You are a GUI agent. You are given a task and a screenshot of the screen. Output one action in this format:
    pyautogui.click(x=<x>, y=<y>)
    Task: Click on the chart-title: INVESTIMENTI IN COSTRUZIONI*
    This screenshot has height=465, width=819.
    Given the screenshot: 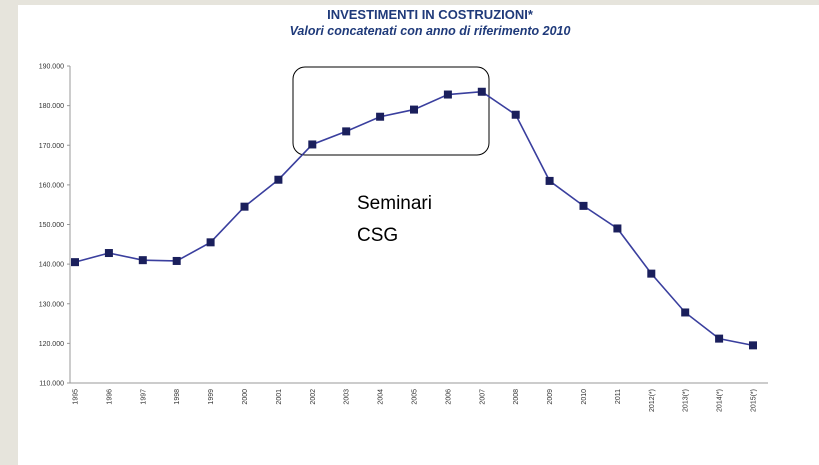 What is the action you would take?
    pyautogui.click(x=430, y=14)
    